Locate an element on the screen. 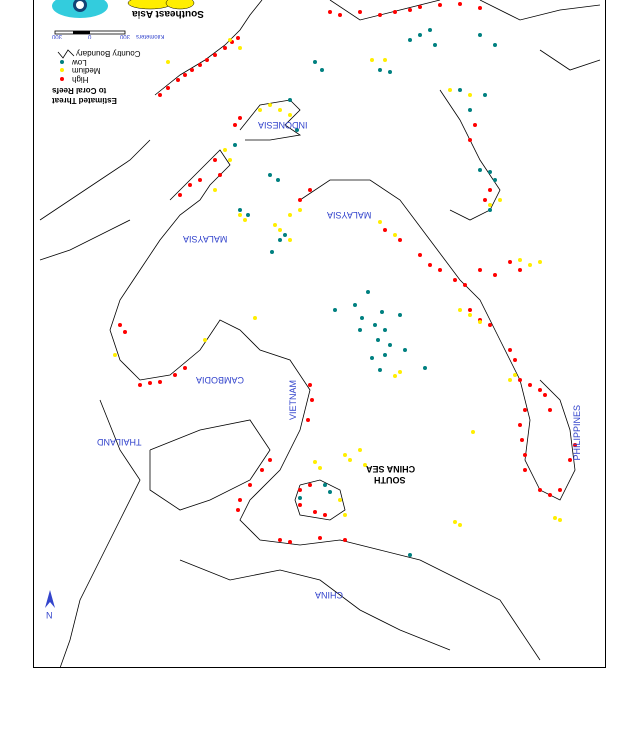 The width and height of the screenshot is (633, 744). logo-icon is located at coordinates (80, 9).